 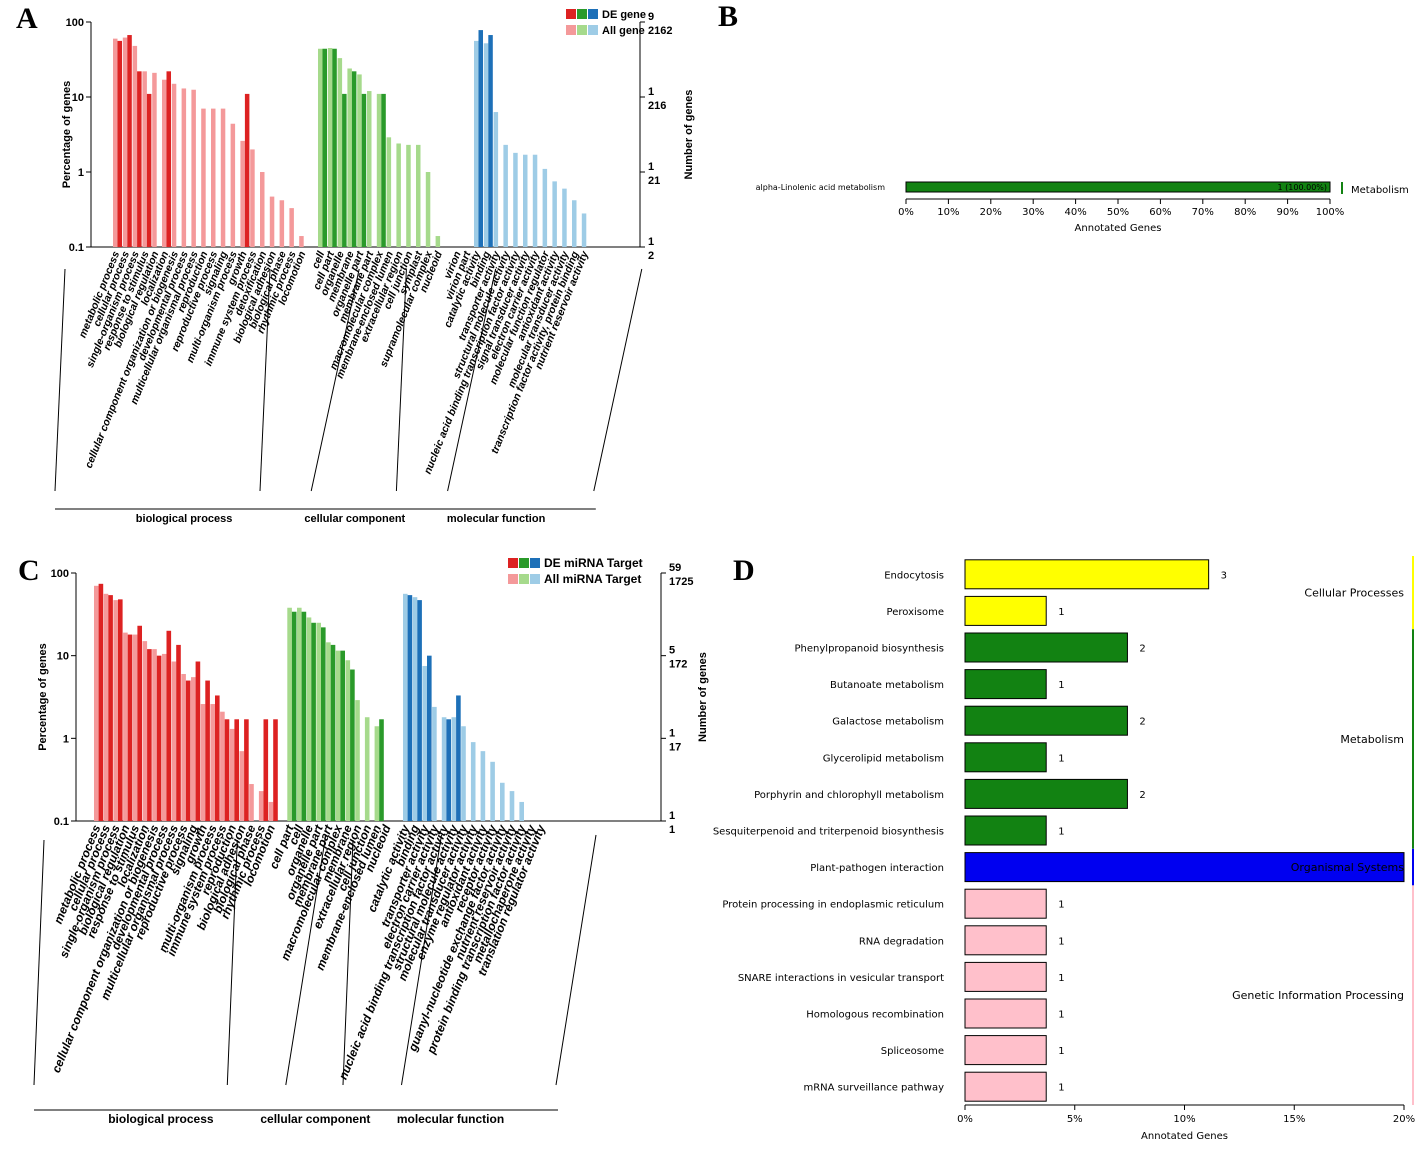 I want to click on y-axis-title-right: Number of genes, so click(x=689, y=135).